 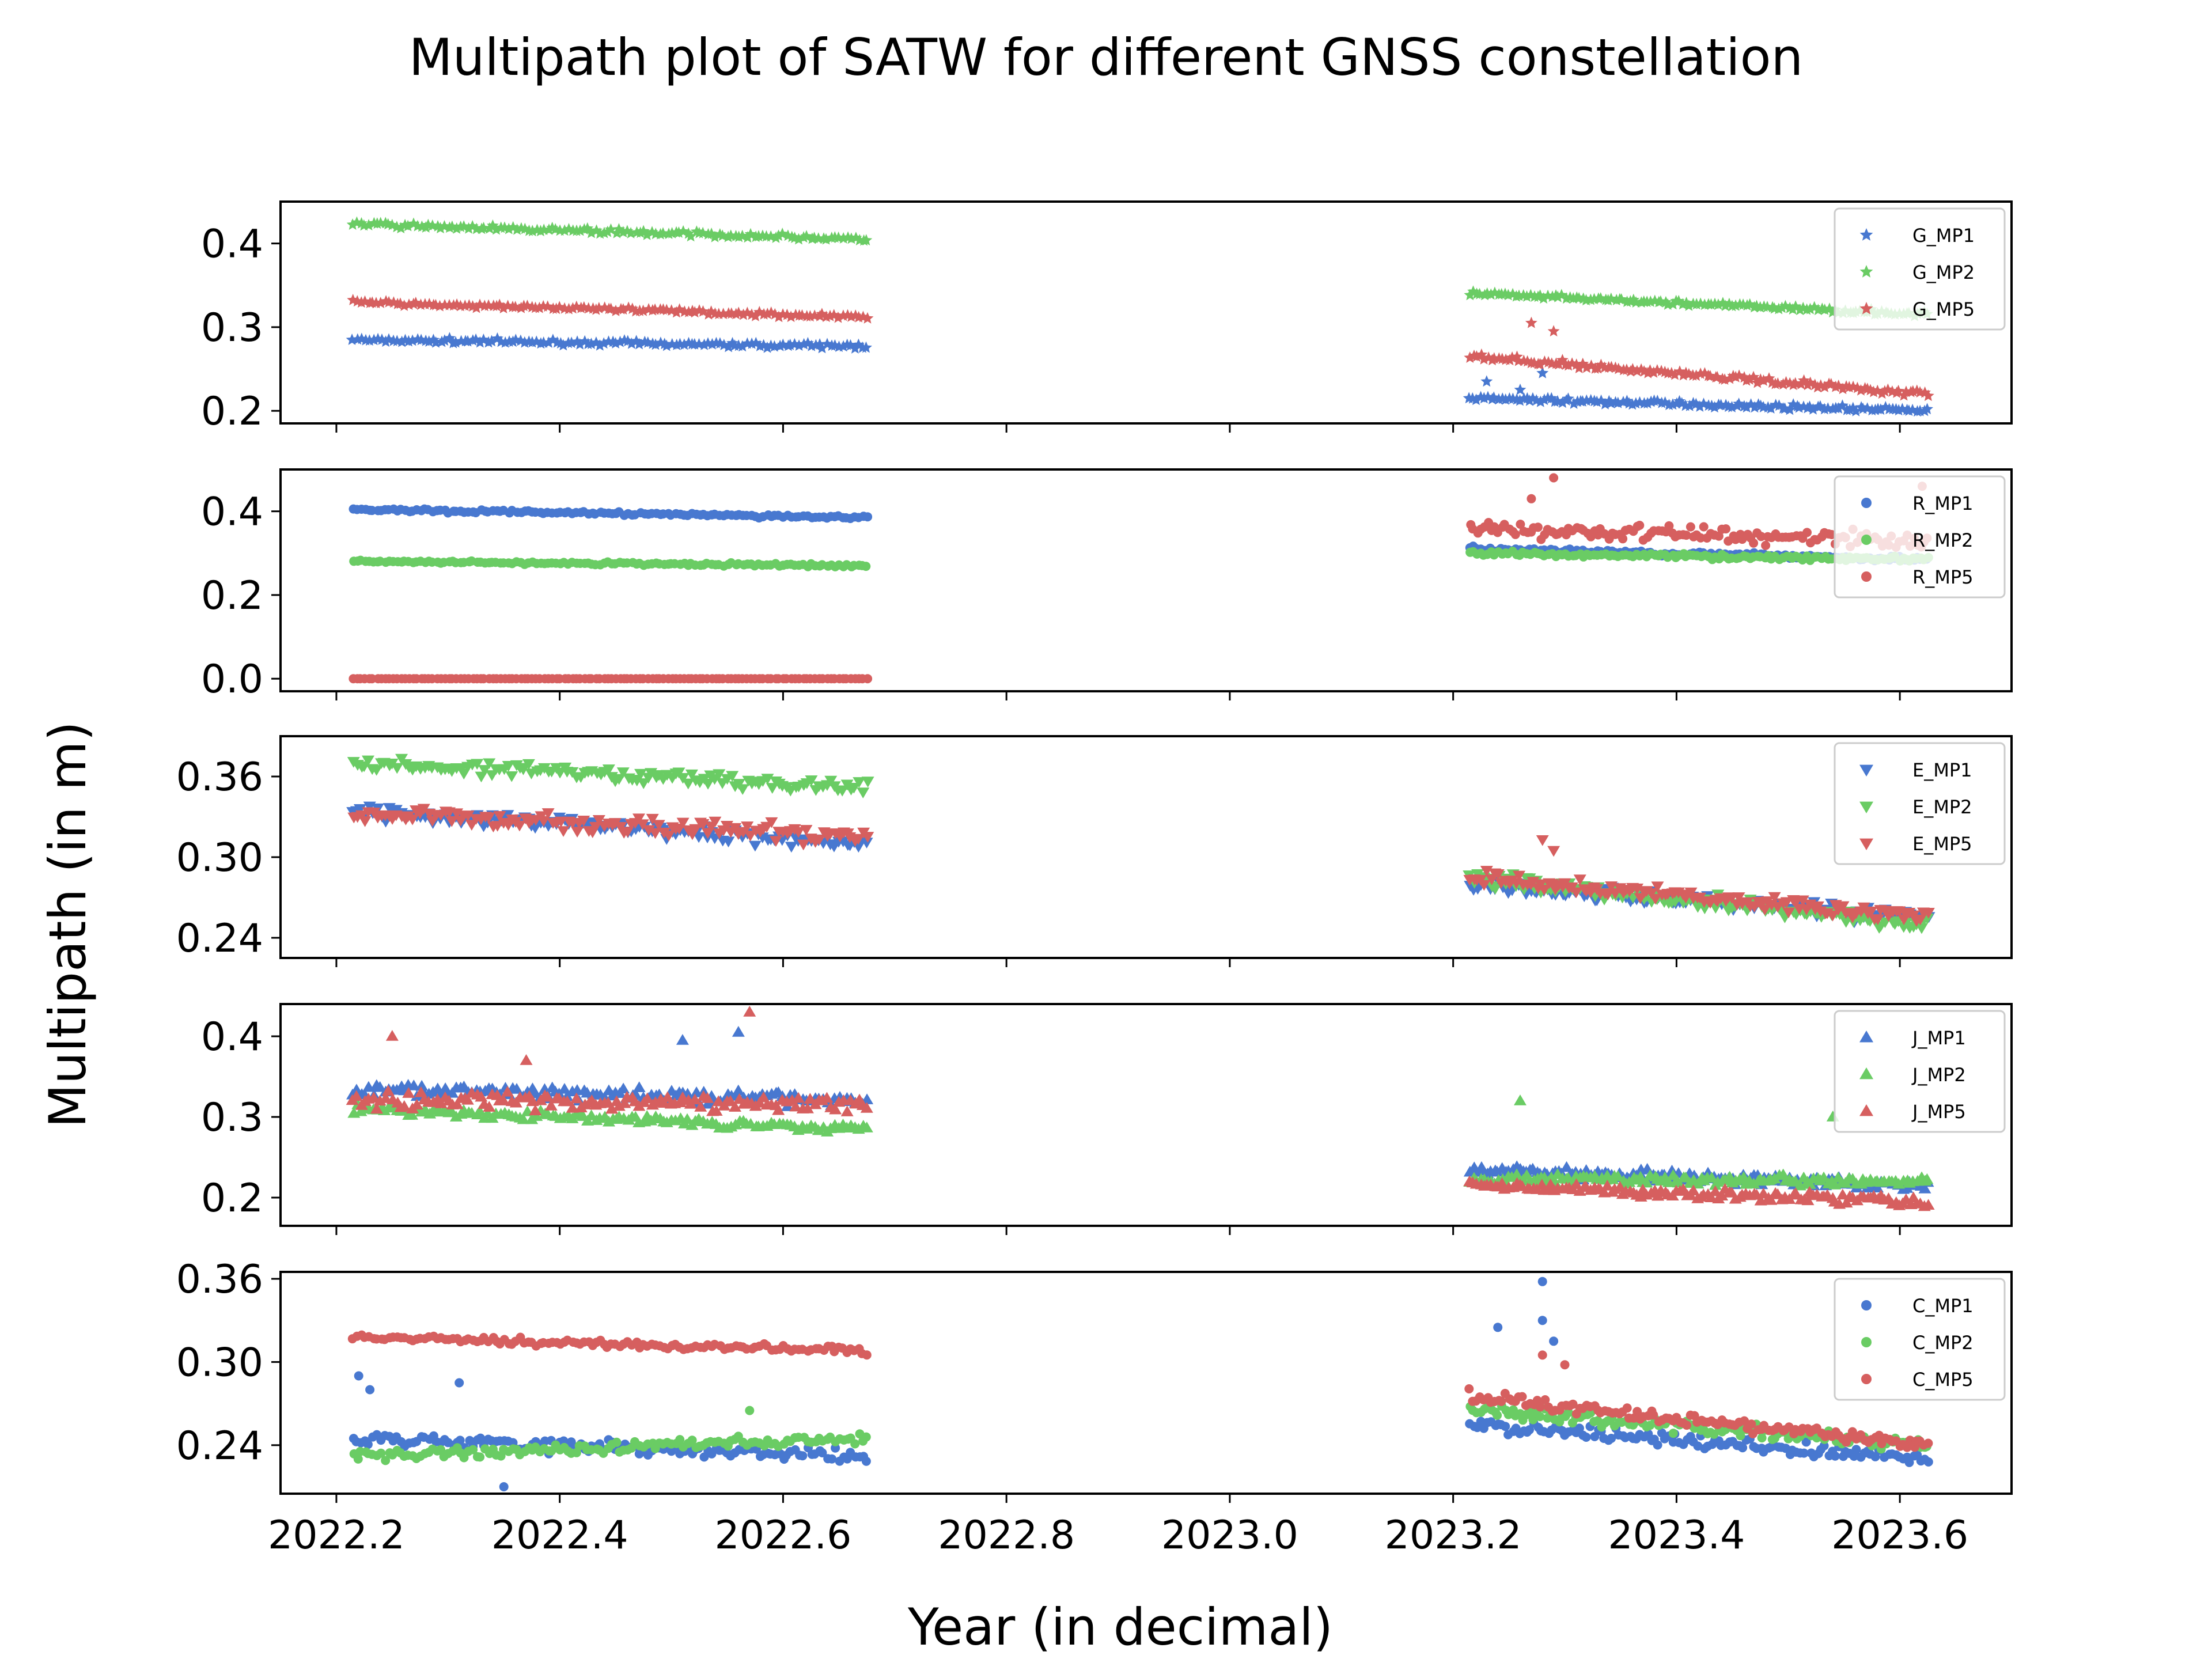 What do you see at coordinates (1140, 1391) in the screenshot?
I see `series-c-mp5` at bounding box center [1140, 1391].